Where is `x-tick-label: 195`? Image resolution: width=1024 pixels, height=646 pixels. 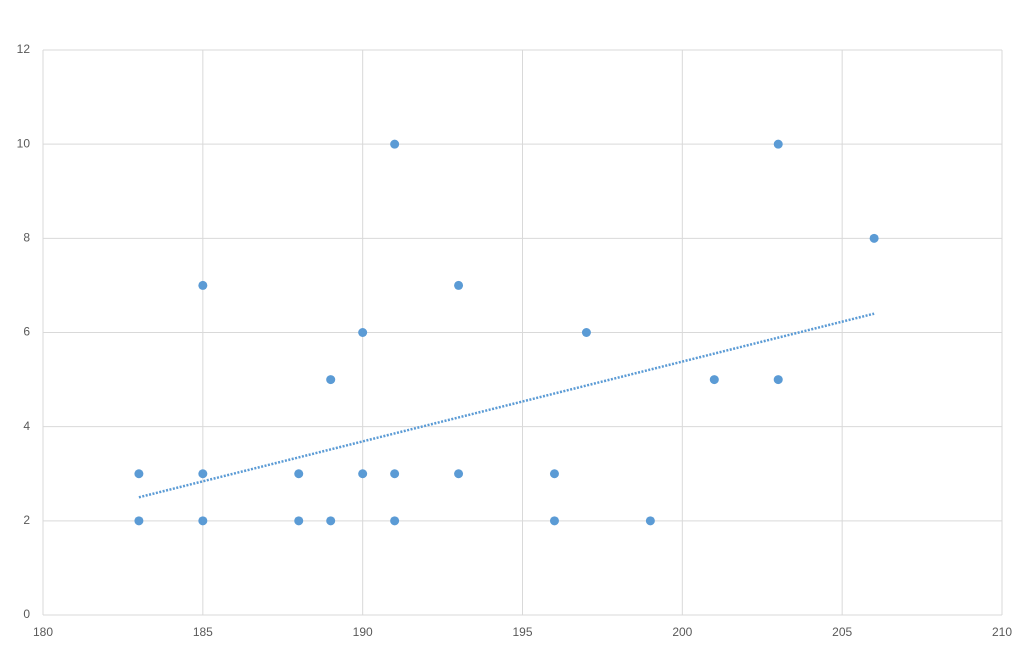 x-tick-label: 195 is located at coordinates (522, 632).